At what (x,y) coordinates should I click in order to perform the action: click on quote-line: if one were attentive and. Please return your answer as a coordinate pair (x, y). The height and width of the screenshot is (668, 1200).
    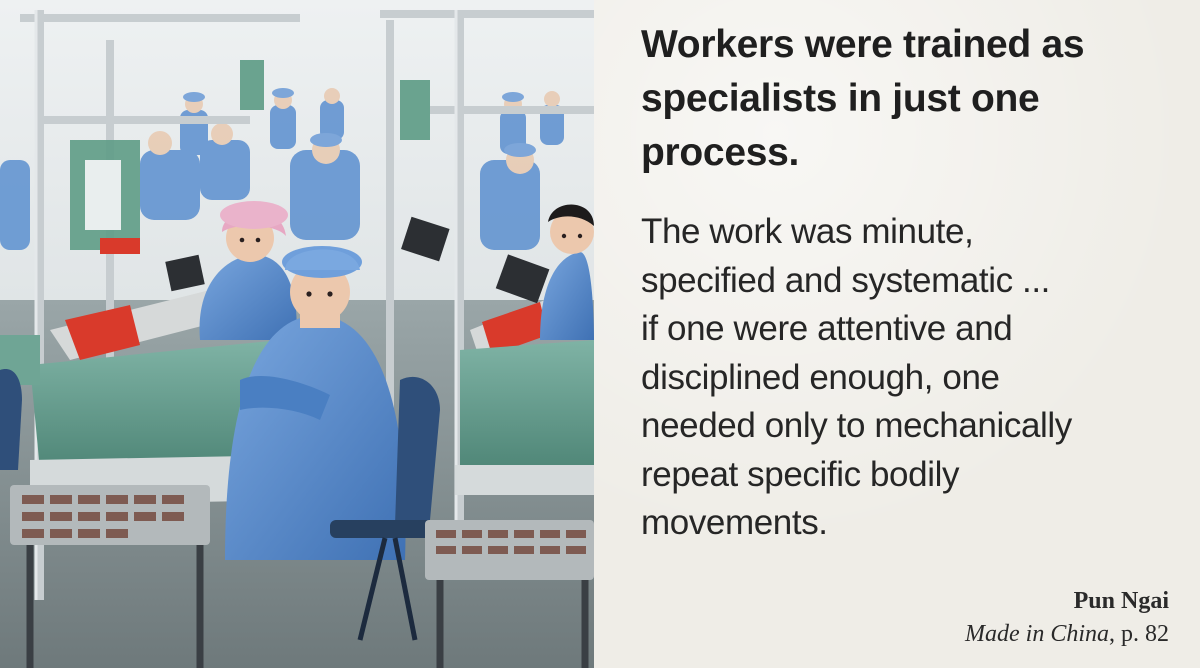
    Looking at the image, I should click on (827, 328).